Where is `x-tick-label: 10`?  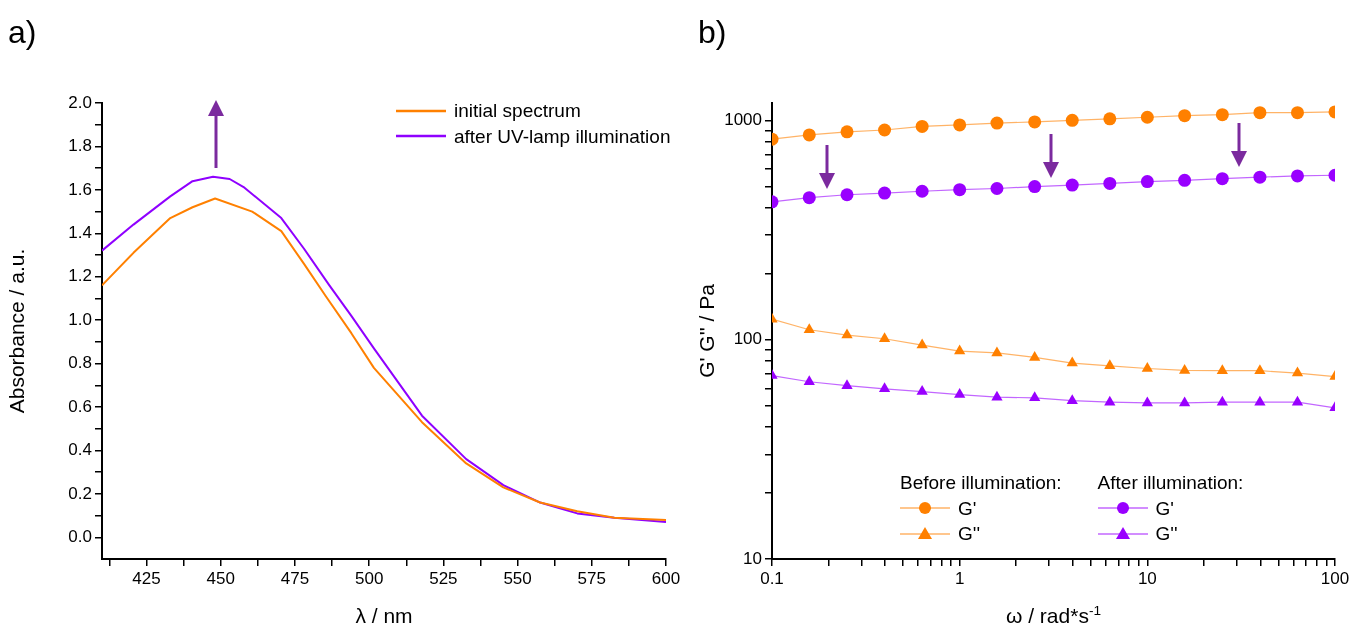
x-tick-label: 10 is located at coordinates (1147, 578).